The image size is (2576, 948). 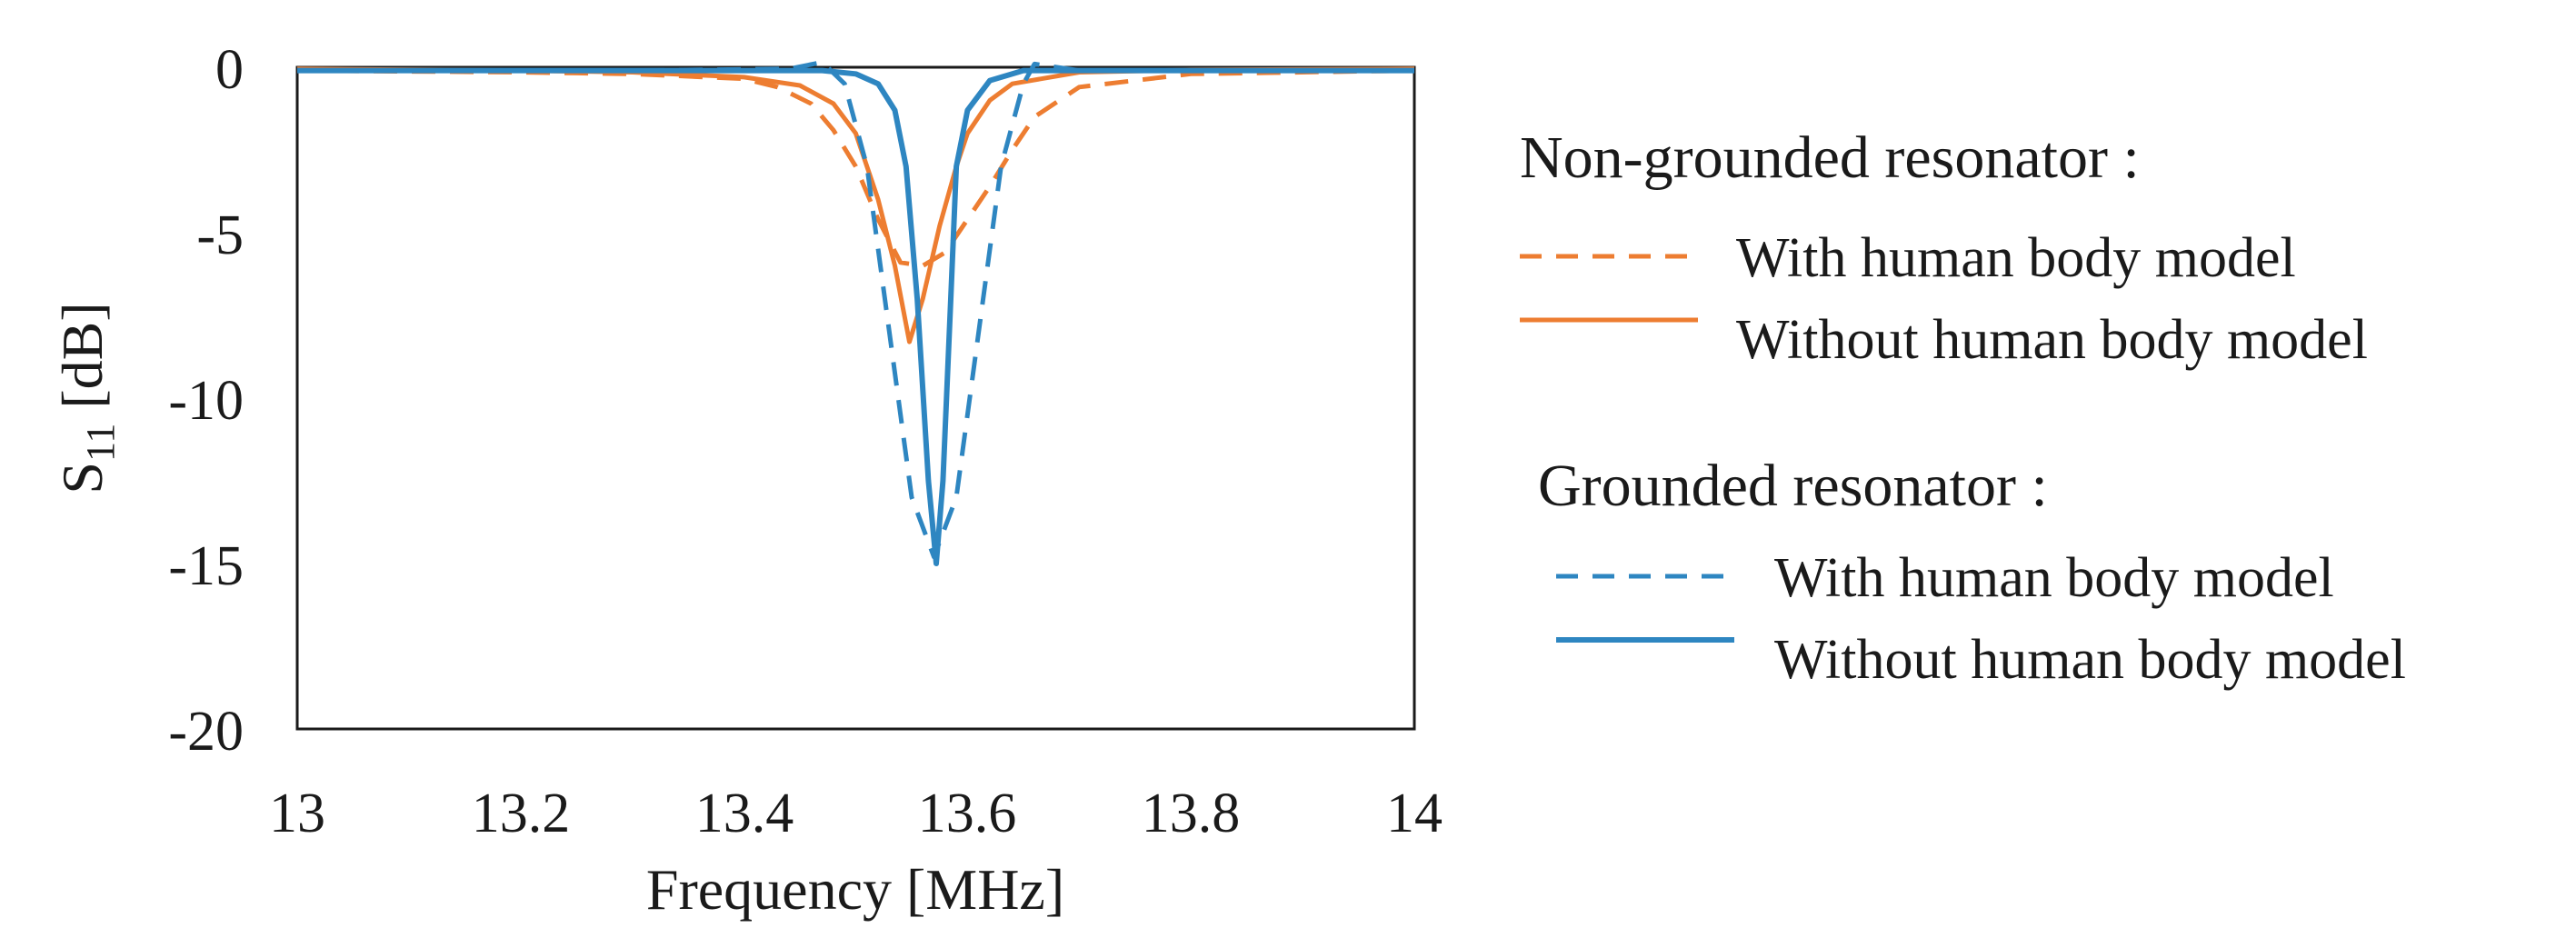 What do you see at coordinates (744, 813) in the screenshot?
I see `x-tick-label: 13.4` at bounding box center [744, 813].